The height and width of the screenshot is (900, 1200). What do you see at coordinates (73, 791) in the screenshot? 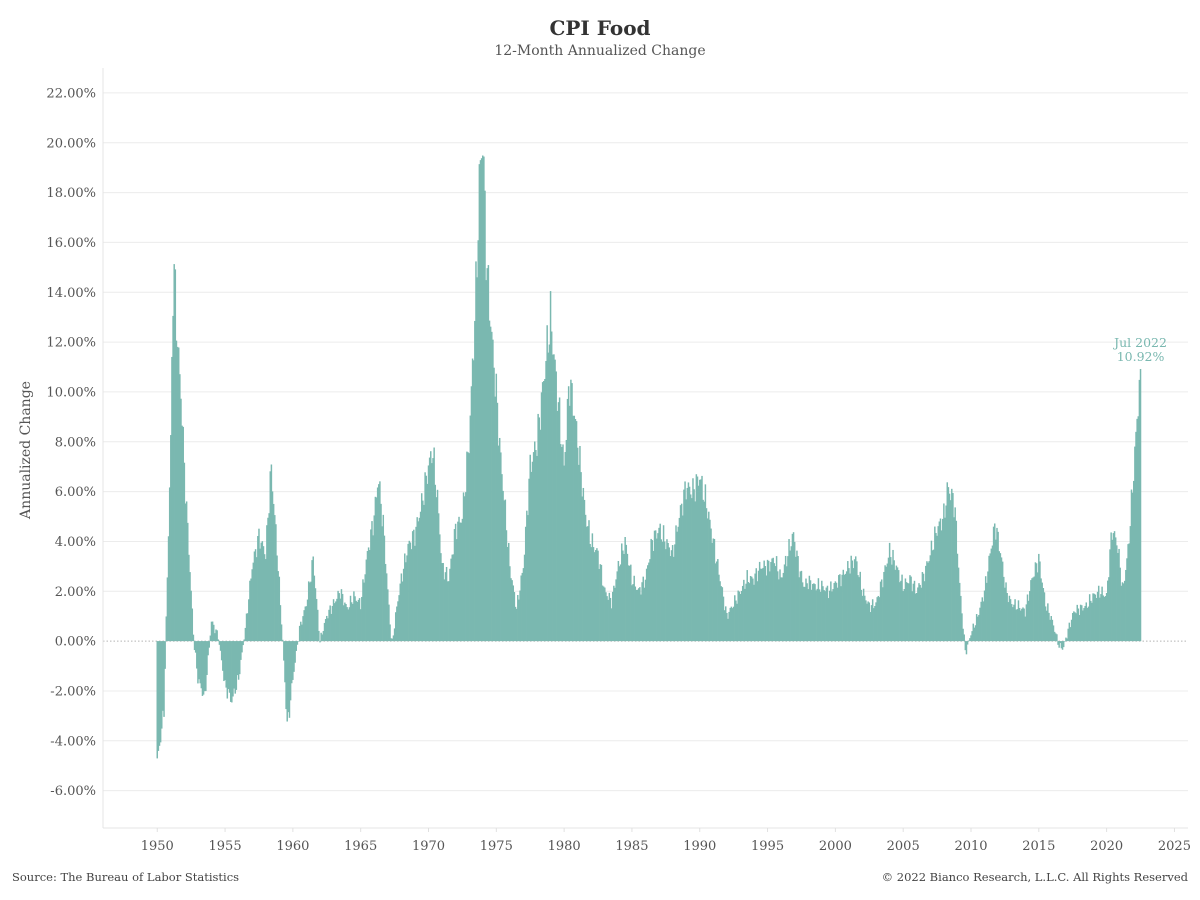
I see `y-tick-label: -6.00%` at bounding box center [73, 791].